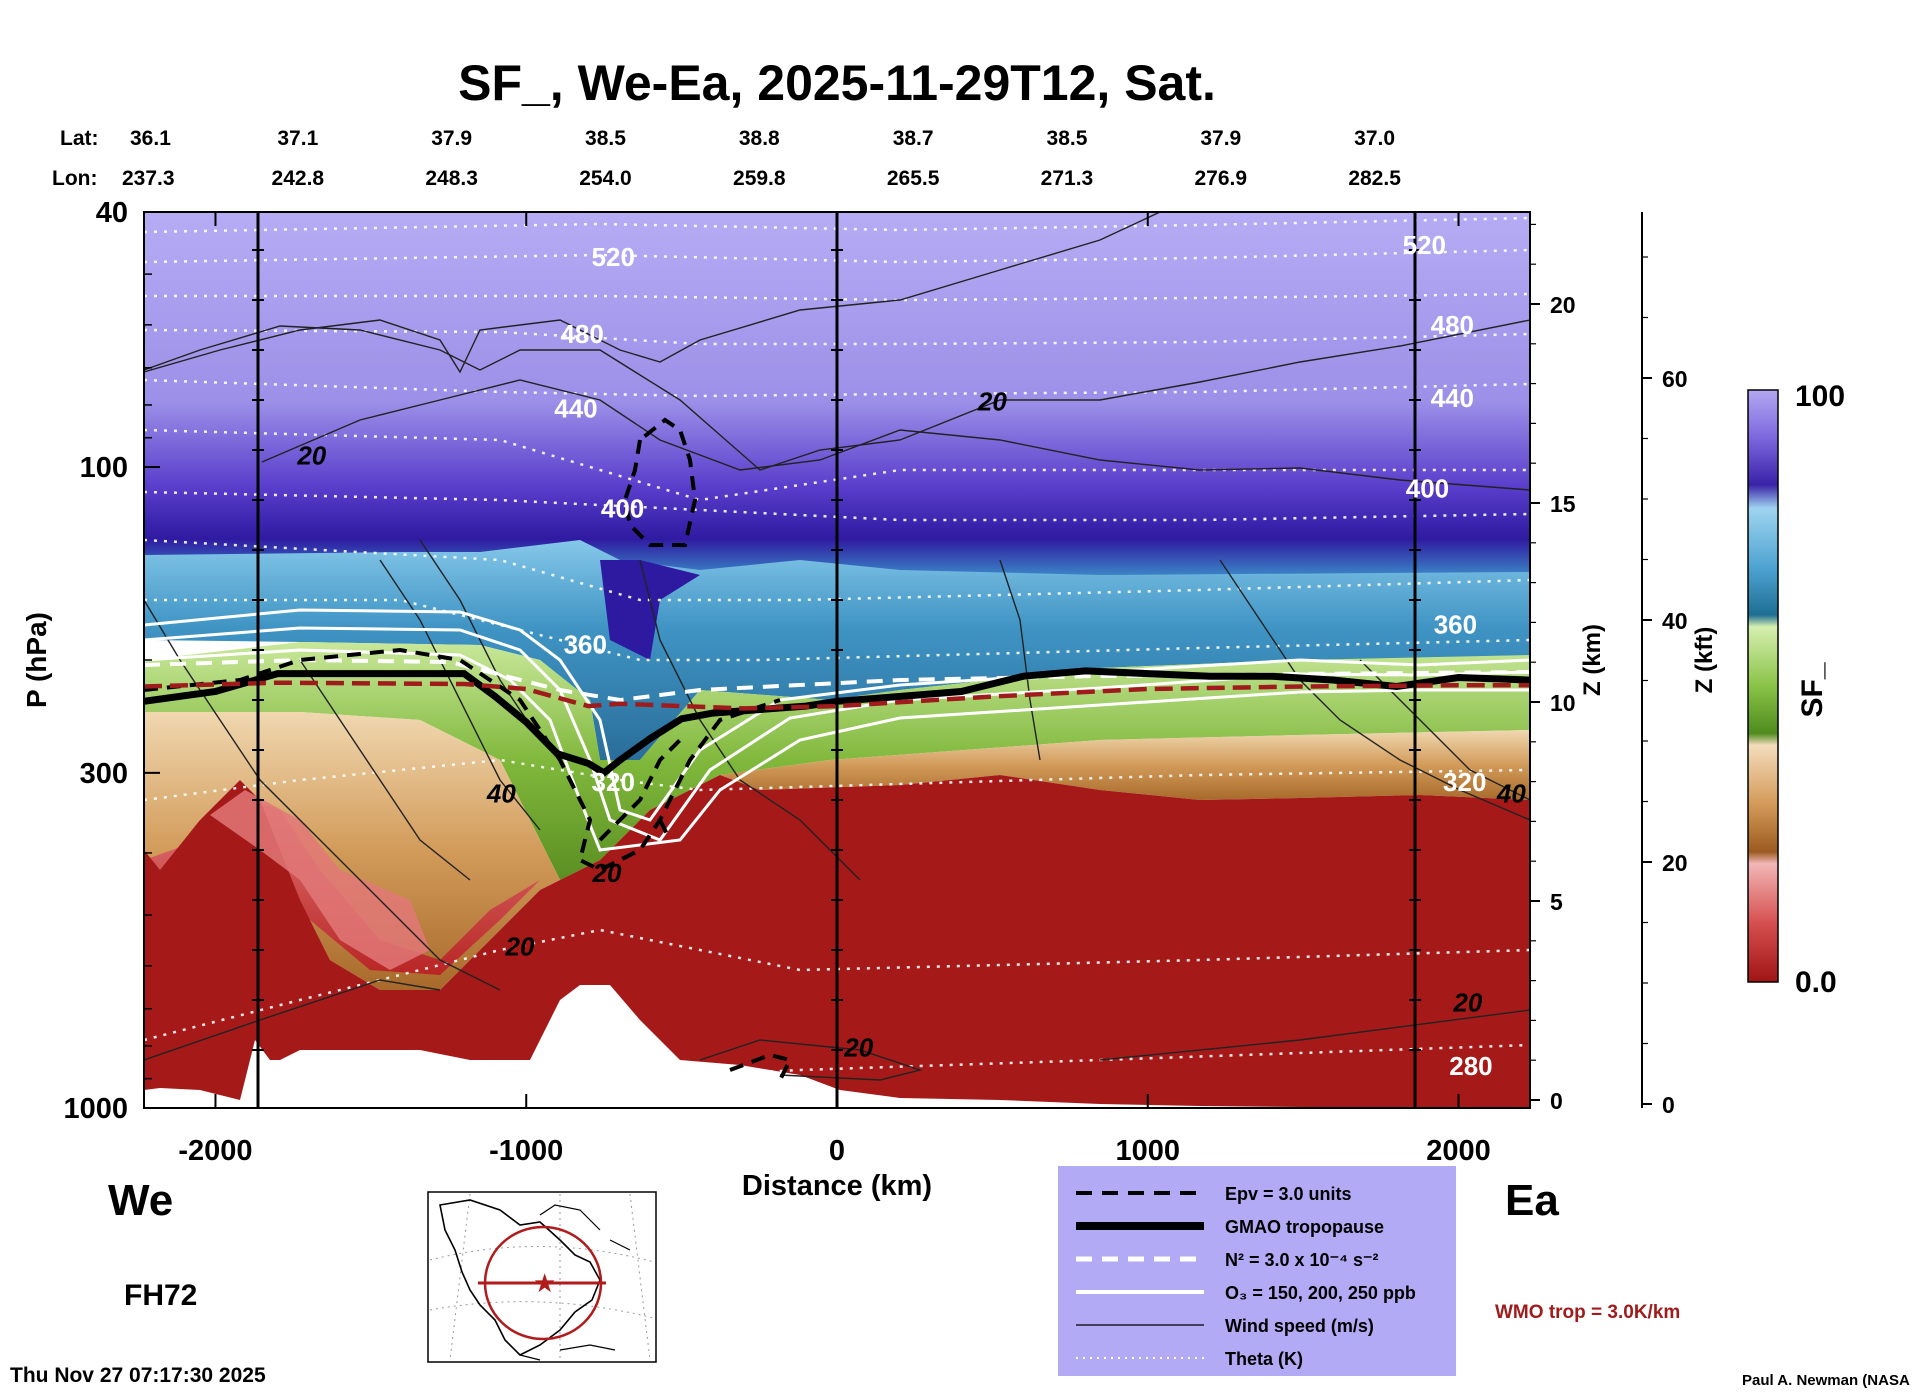 Image resolution: width=1926 pixels, height=1394 pixels. What do you see at coordinates (1464, 782) in the screenshot?
I see `theta-label: 320` at bounding box center [1464, 782].